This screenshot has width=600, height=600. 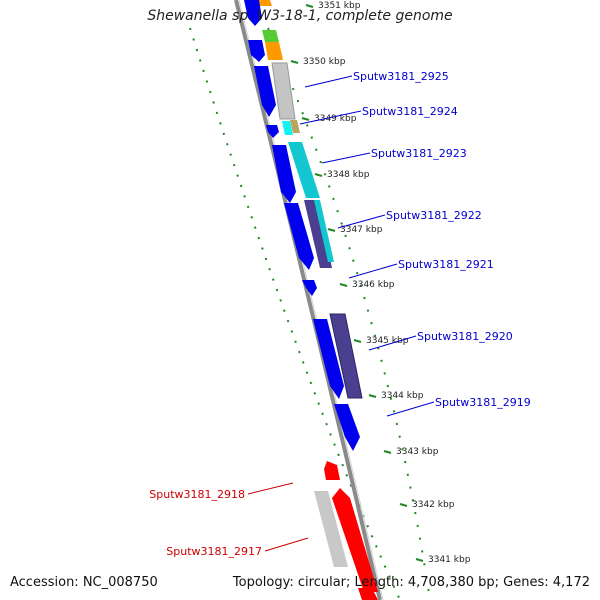 I want to click on kbp-tick-label: 3347 kbp, so click(x=361, y=230).